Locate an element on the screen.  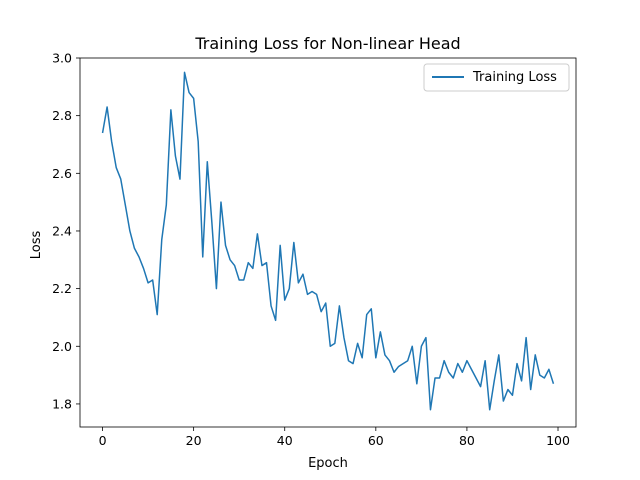
y-tick-label: 2.0 is located at coordinates (62, 346).